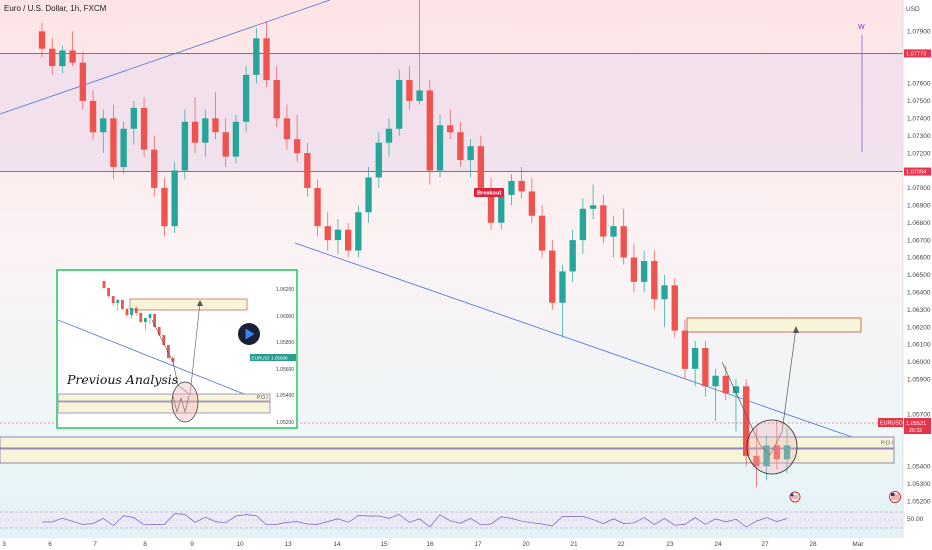 The width and height of the screenshot is (932, 550). Describe the element at coordinates (145, 544) in the screenshot. I see `time-tick-label: 8` at that location.